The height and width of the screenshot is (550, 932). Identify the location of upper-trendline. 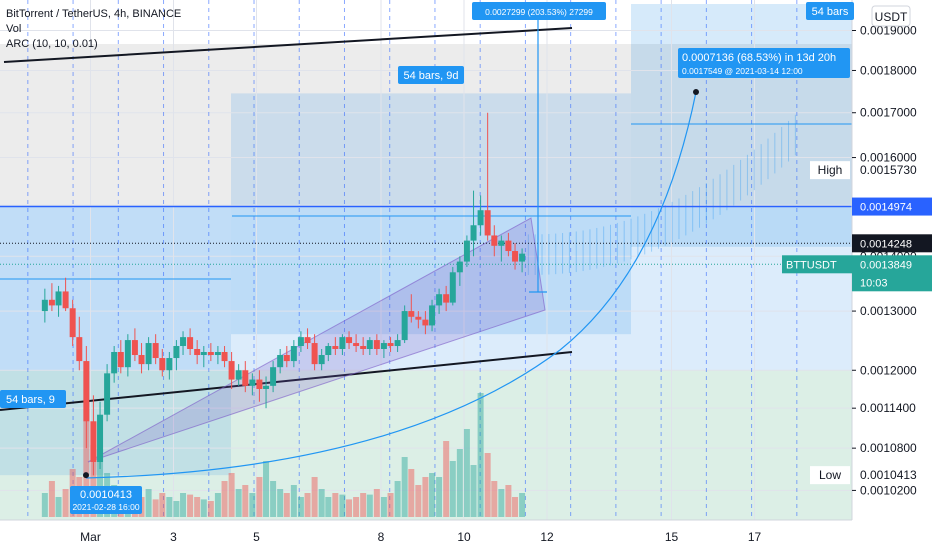
(288, 45).